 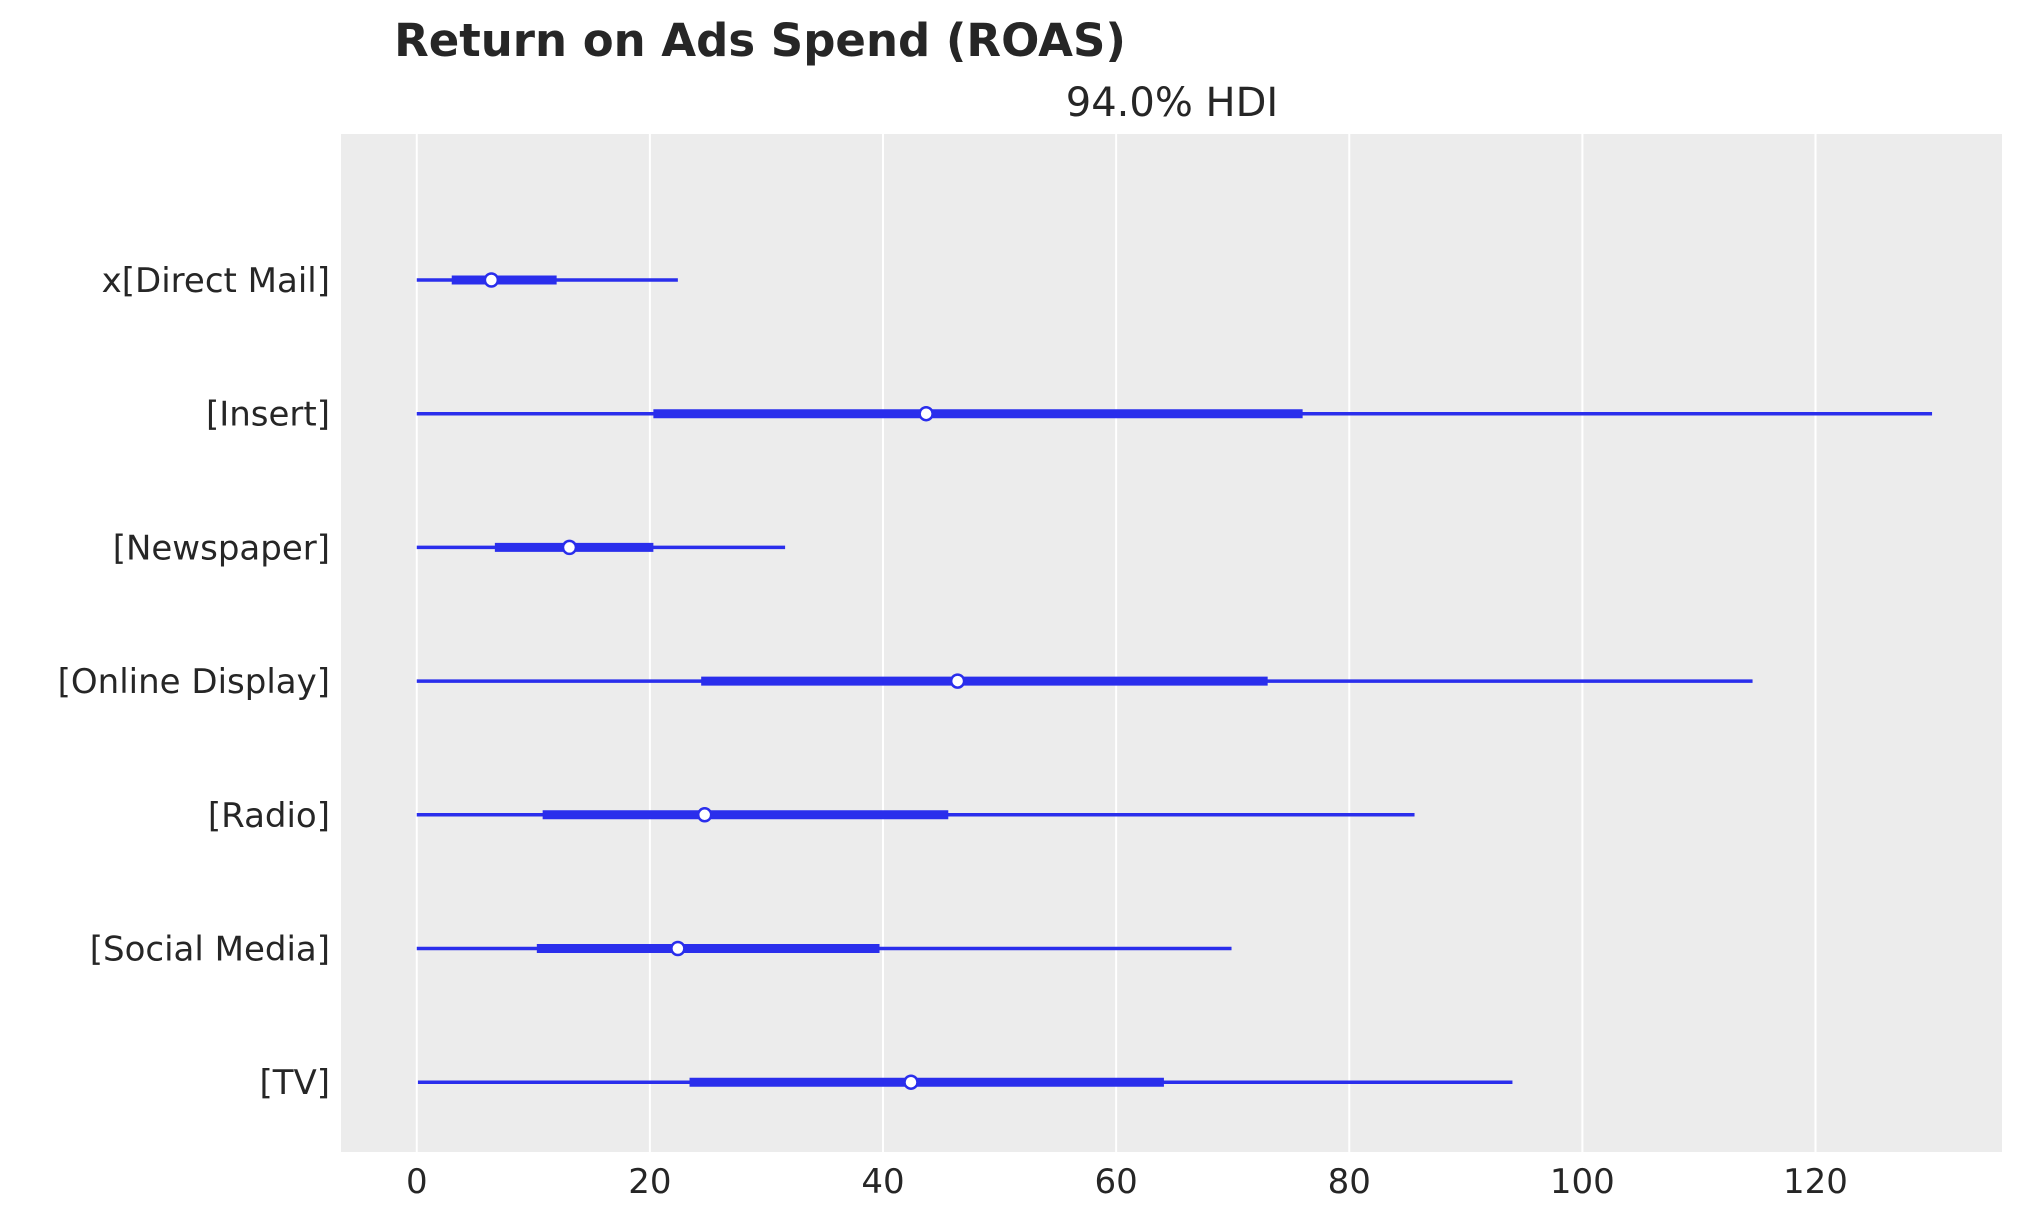 What do you see at coordinates (1815, 1182) in the screenshot?
I see `x-tick-label: 120` at bounding box center [1815, 1182].